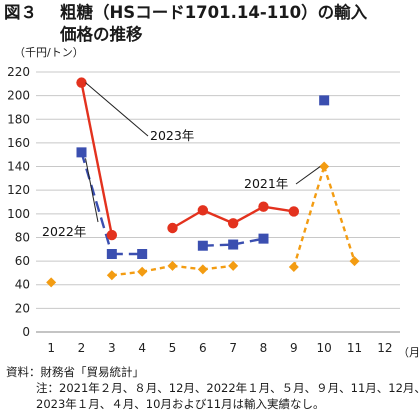 This screenshot has width=420, height=415. Describe the element at coordinates (173, 348) in the screenshot. I see `x-tick-label: 5` at that location.